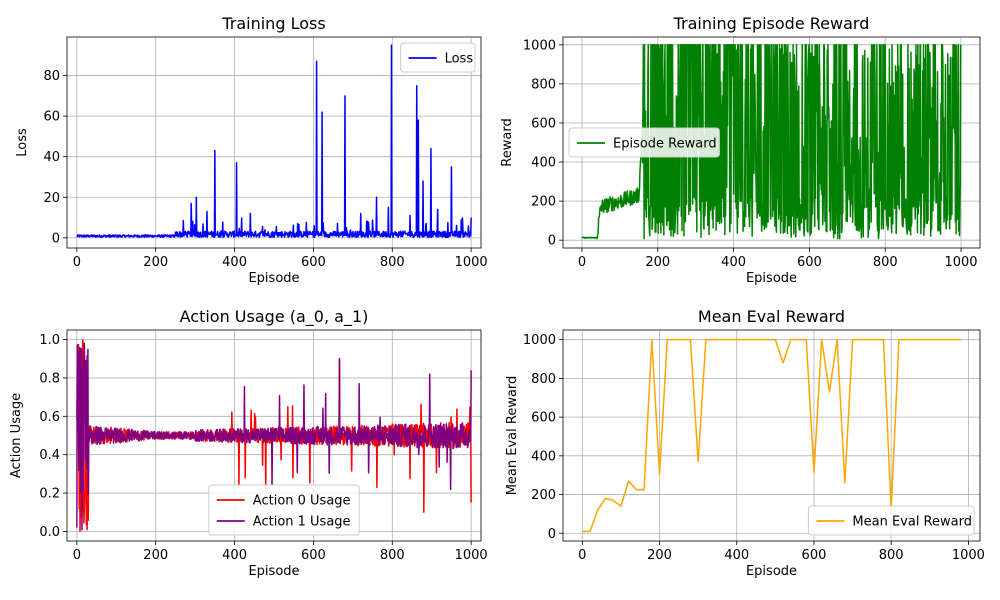 This screenshot has height=600, width=1000. I want to click on y-tick-label: 0.4, so click(49, 455).